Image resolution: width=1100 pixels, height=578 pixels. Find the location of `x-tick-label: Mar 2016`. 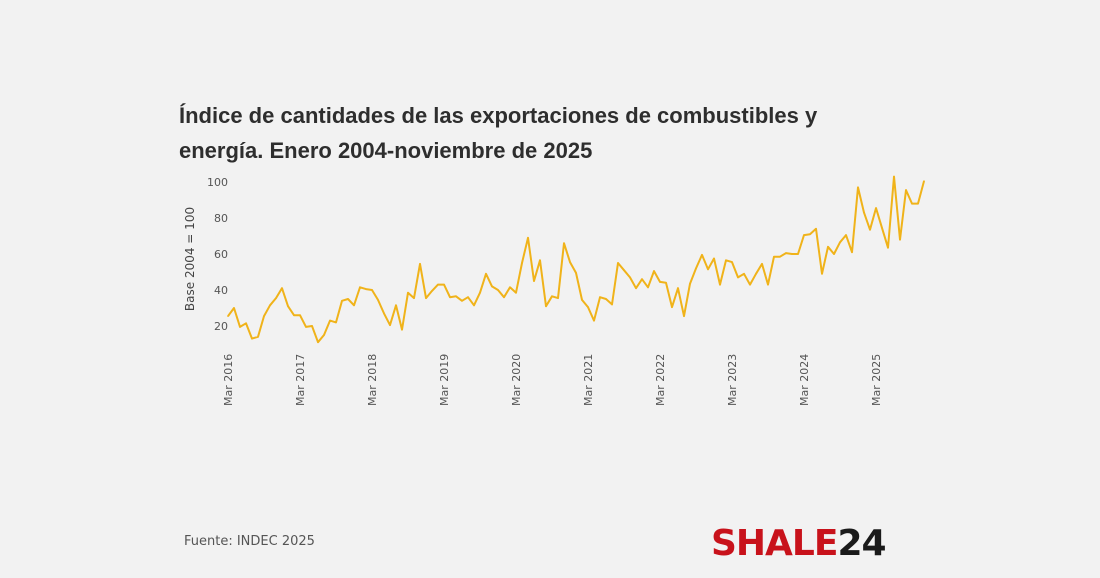

x-tick-label: Mar 2016 is located at coordinates (228, 380).